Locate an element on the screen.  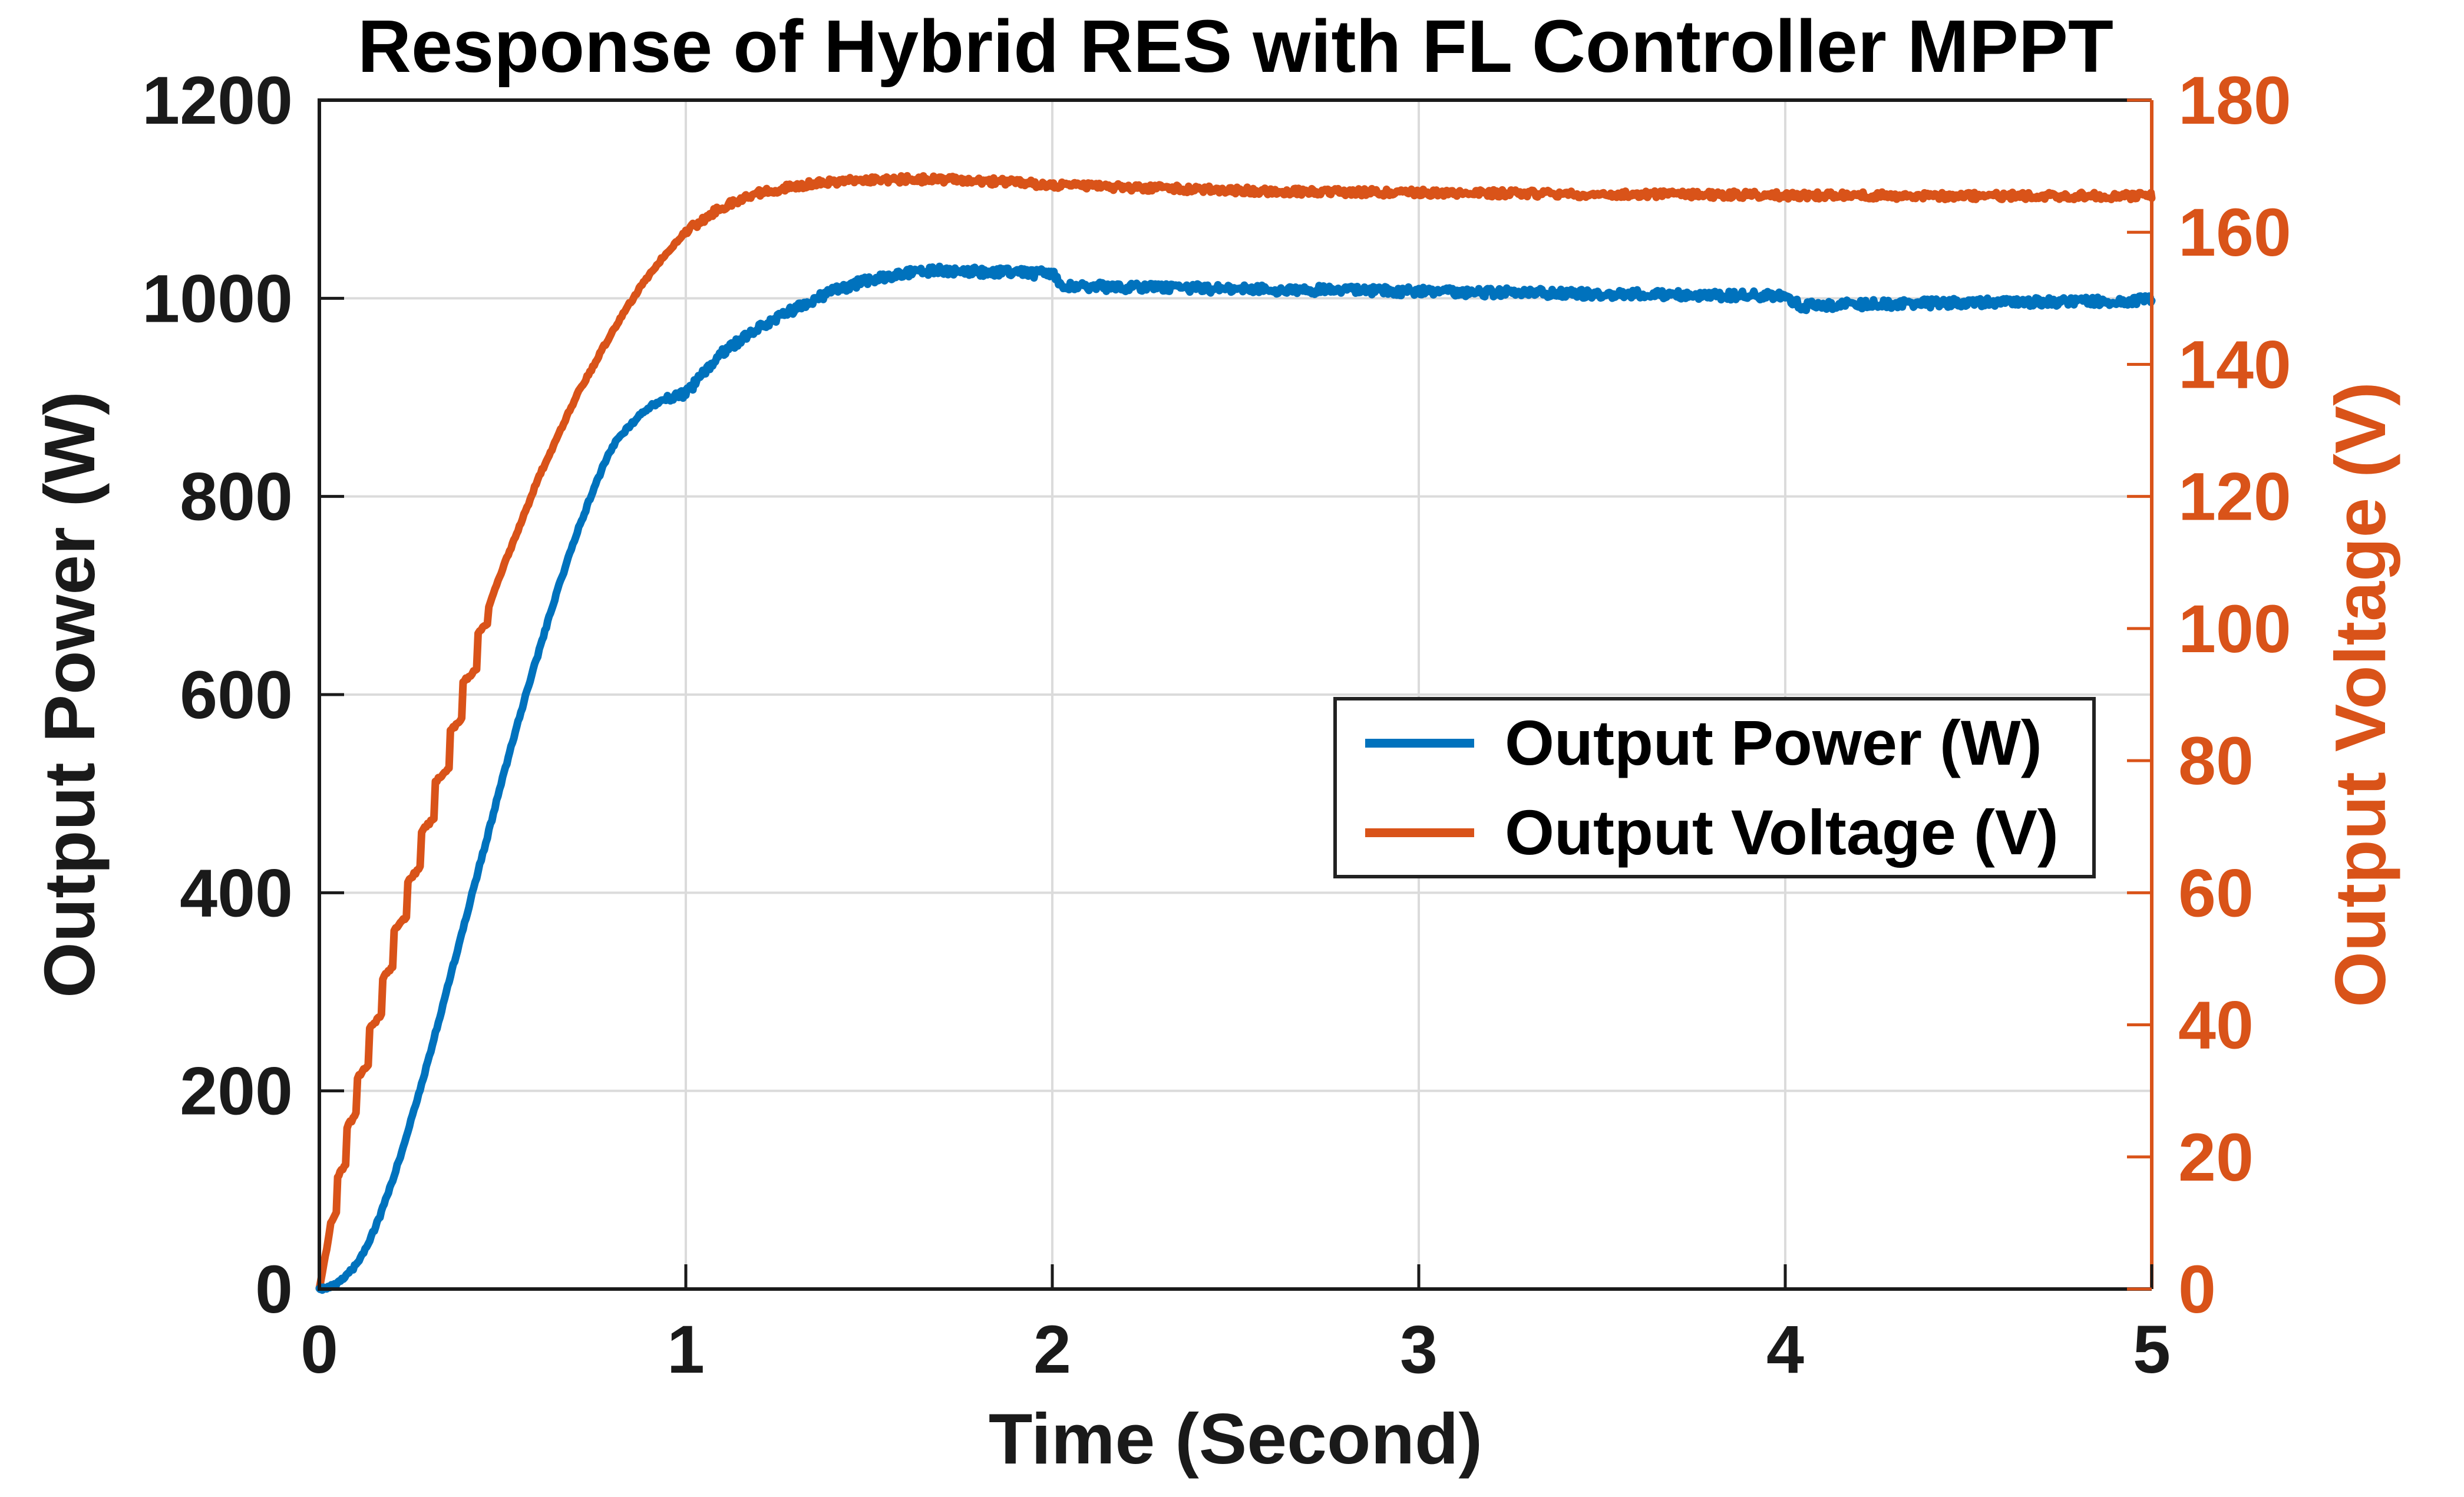
left-y-tick-label: 1000 is located at coordinates (218, 298).